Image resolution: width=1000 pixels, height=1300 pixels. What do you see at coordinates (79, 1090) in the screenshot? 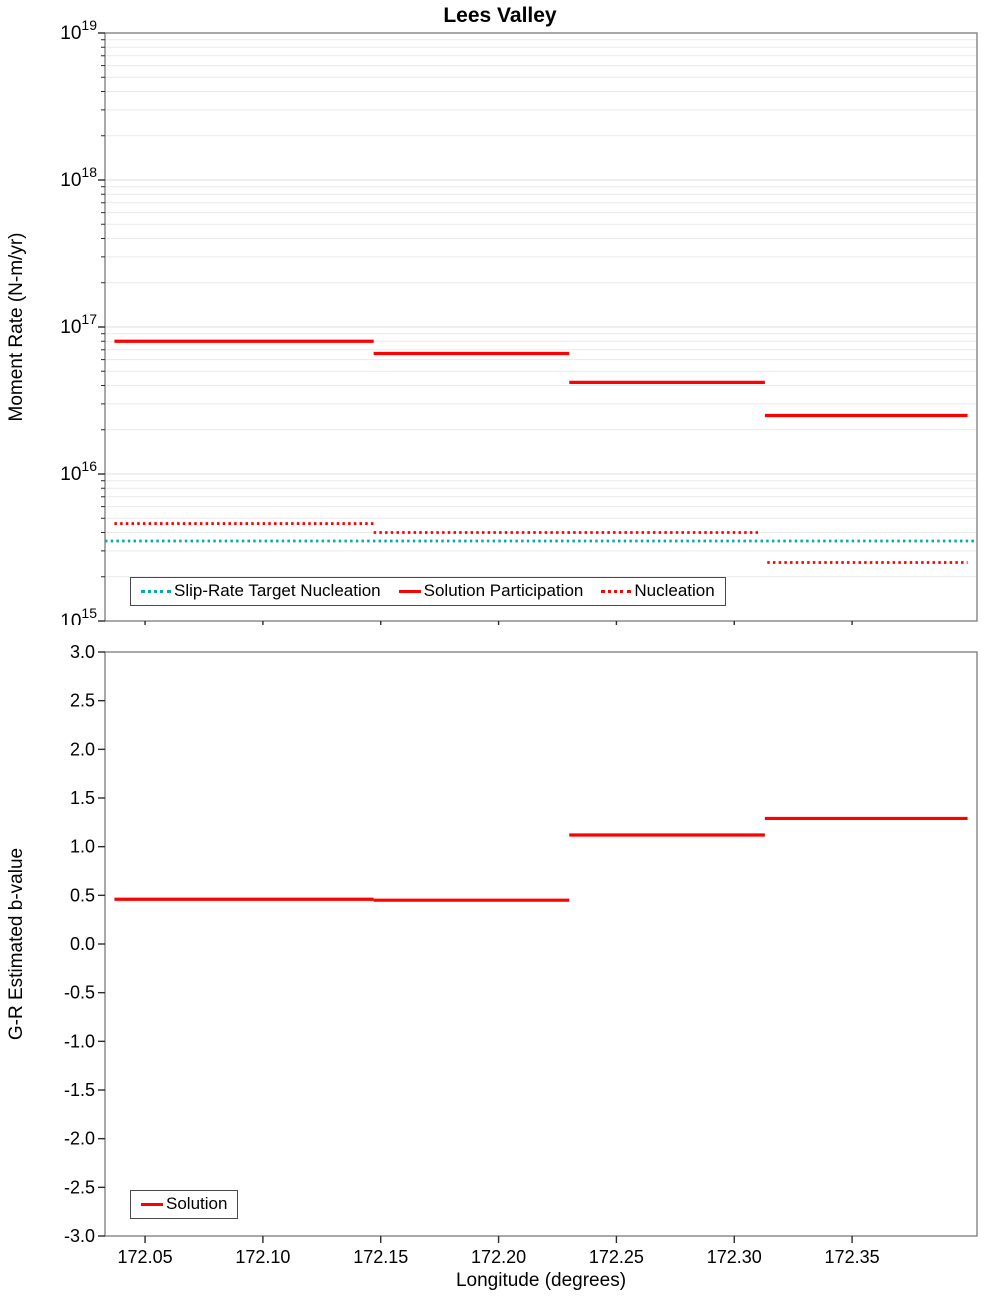
I see `y-tick-label: -1.5` at bounding box center [79, 1090].